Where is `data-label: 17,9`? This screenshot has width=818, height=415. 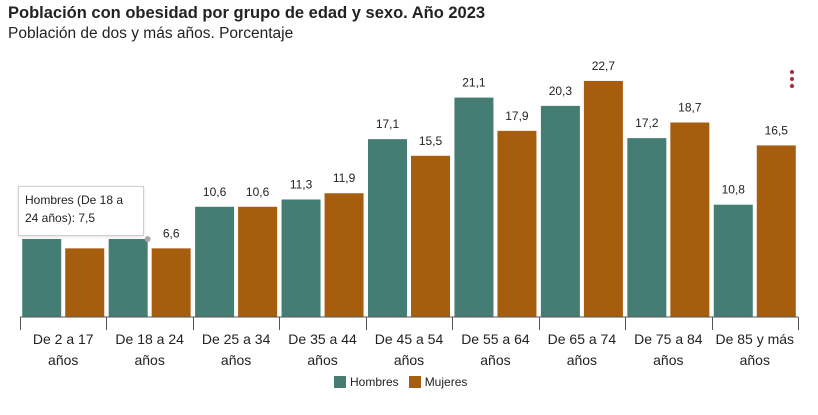
data-label: 17,9 is located at coordinates (517, 116).